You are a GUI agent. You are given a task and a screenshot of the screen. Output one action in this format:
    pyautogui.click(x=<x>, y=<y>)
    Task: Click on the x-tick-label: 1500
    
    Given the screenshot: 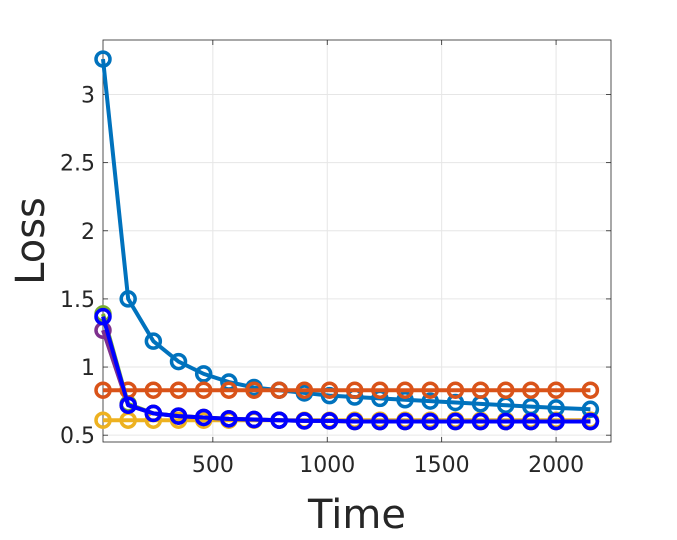 What is the action you would take?
    pyautogui.click(x=442, y=465)
    